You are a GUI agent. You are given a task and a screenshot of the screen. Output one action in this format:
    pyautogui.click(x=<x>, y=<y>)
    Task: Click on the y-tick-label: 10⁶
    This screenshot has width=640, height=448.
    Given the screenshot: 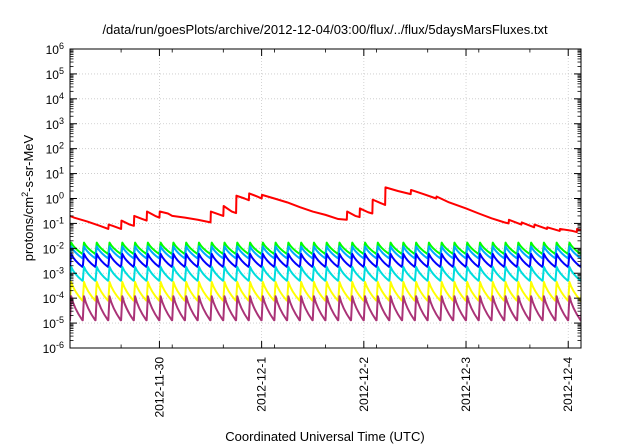 What is the action you would take?
    pyautogui.click(x=55, y=49)
    